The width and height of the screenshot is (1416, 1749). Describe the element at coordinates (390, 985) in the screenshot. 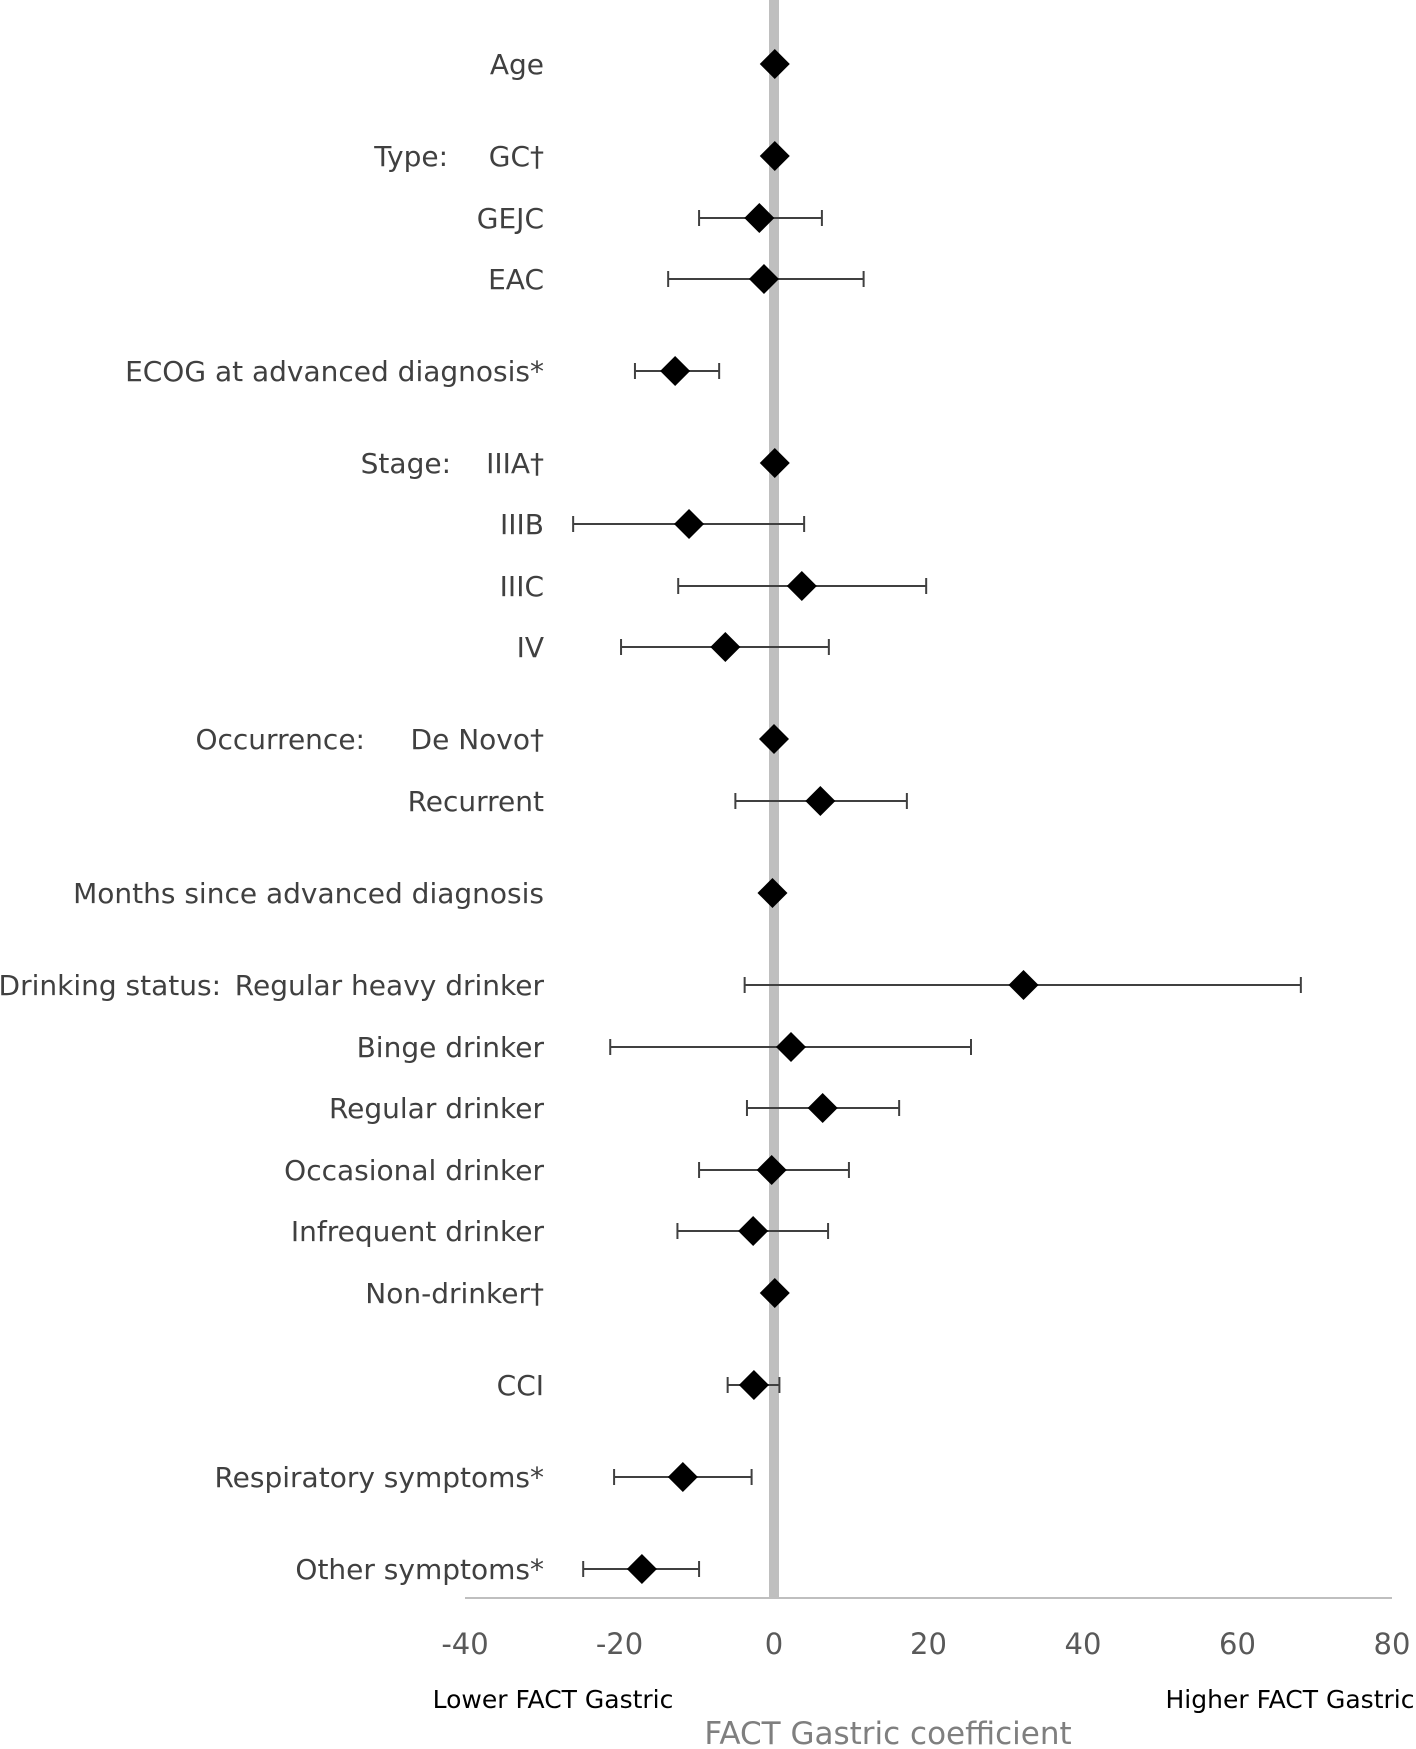

I see `row-label: Regular heavy drinker` at that location.